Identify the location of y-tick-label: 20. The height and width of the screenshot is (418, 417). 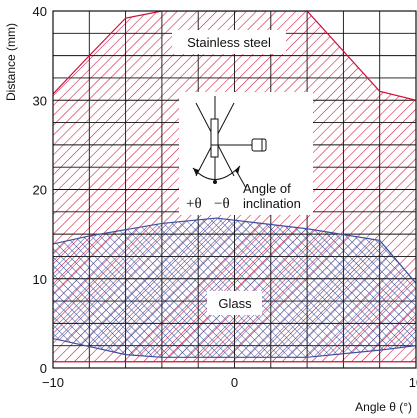
(40, 190).